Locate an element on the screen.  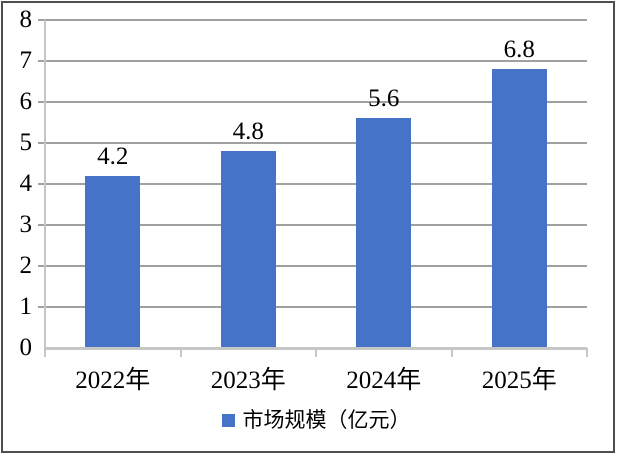
bar-value-label: 5.6 is located at coordinates (384, 99).